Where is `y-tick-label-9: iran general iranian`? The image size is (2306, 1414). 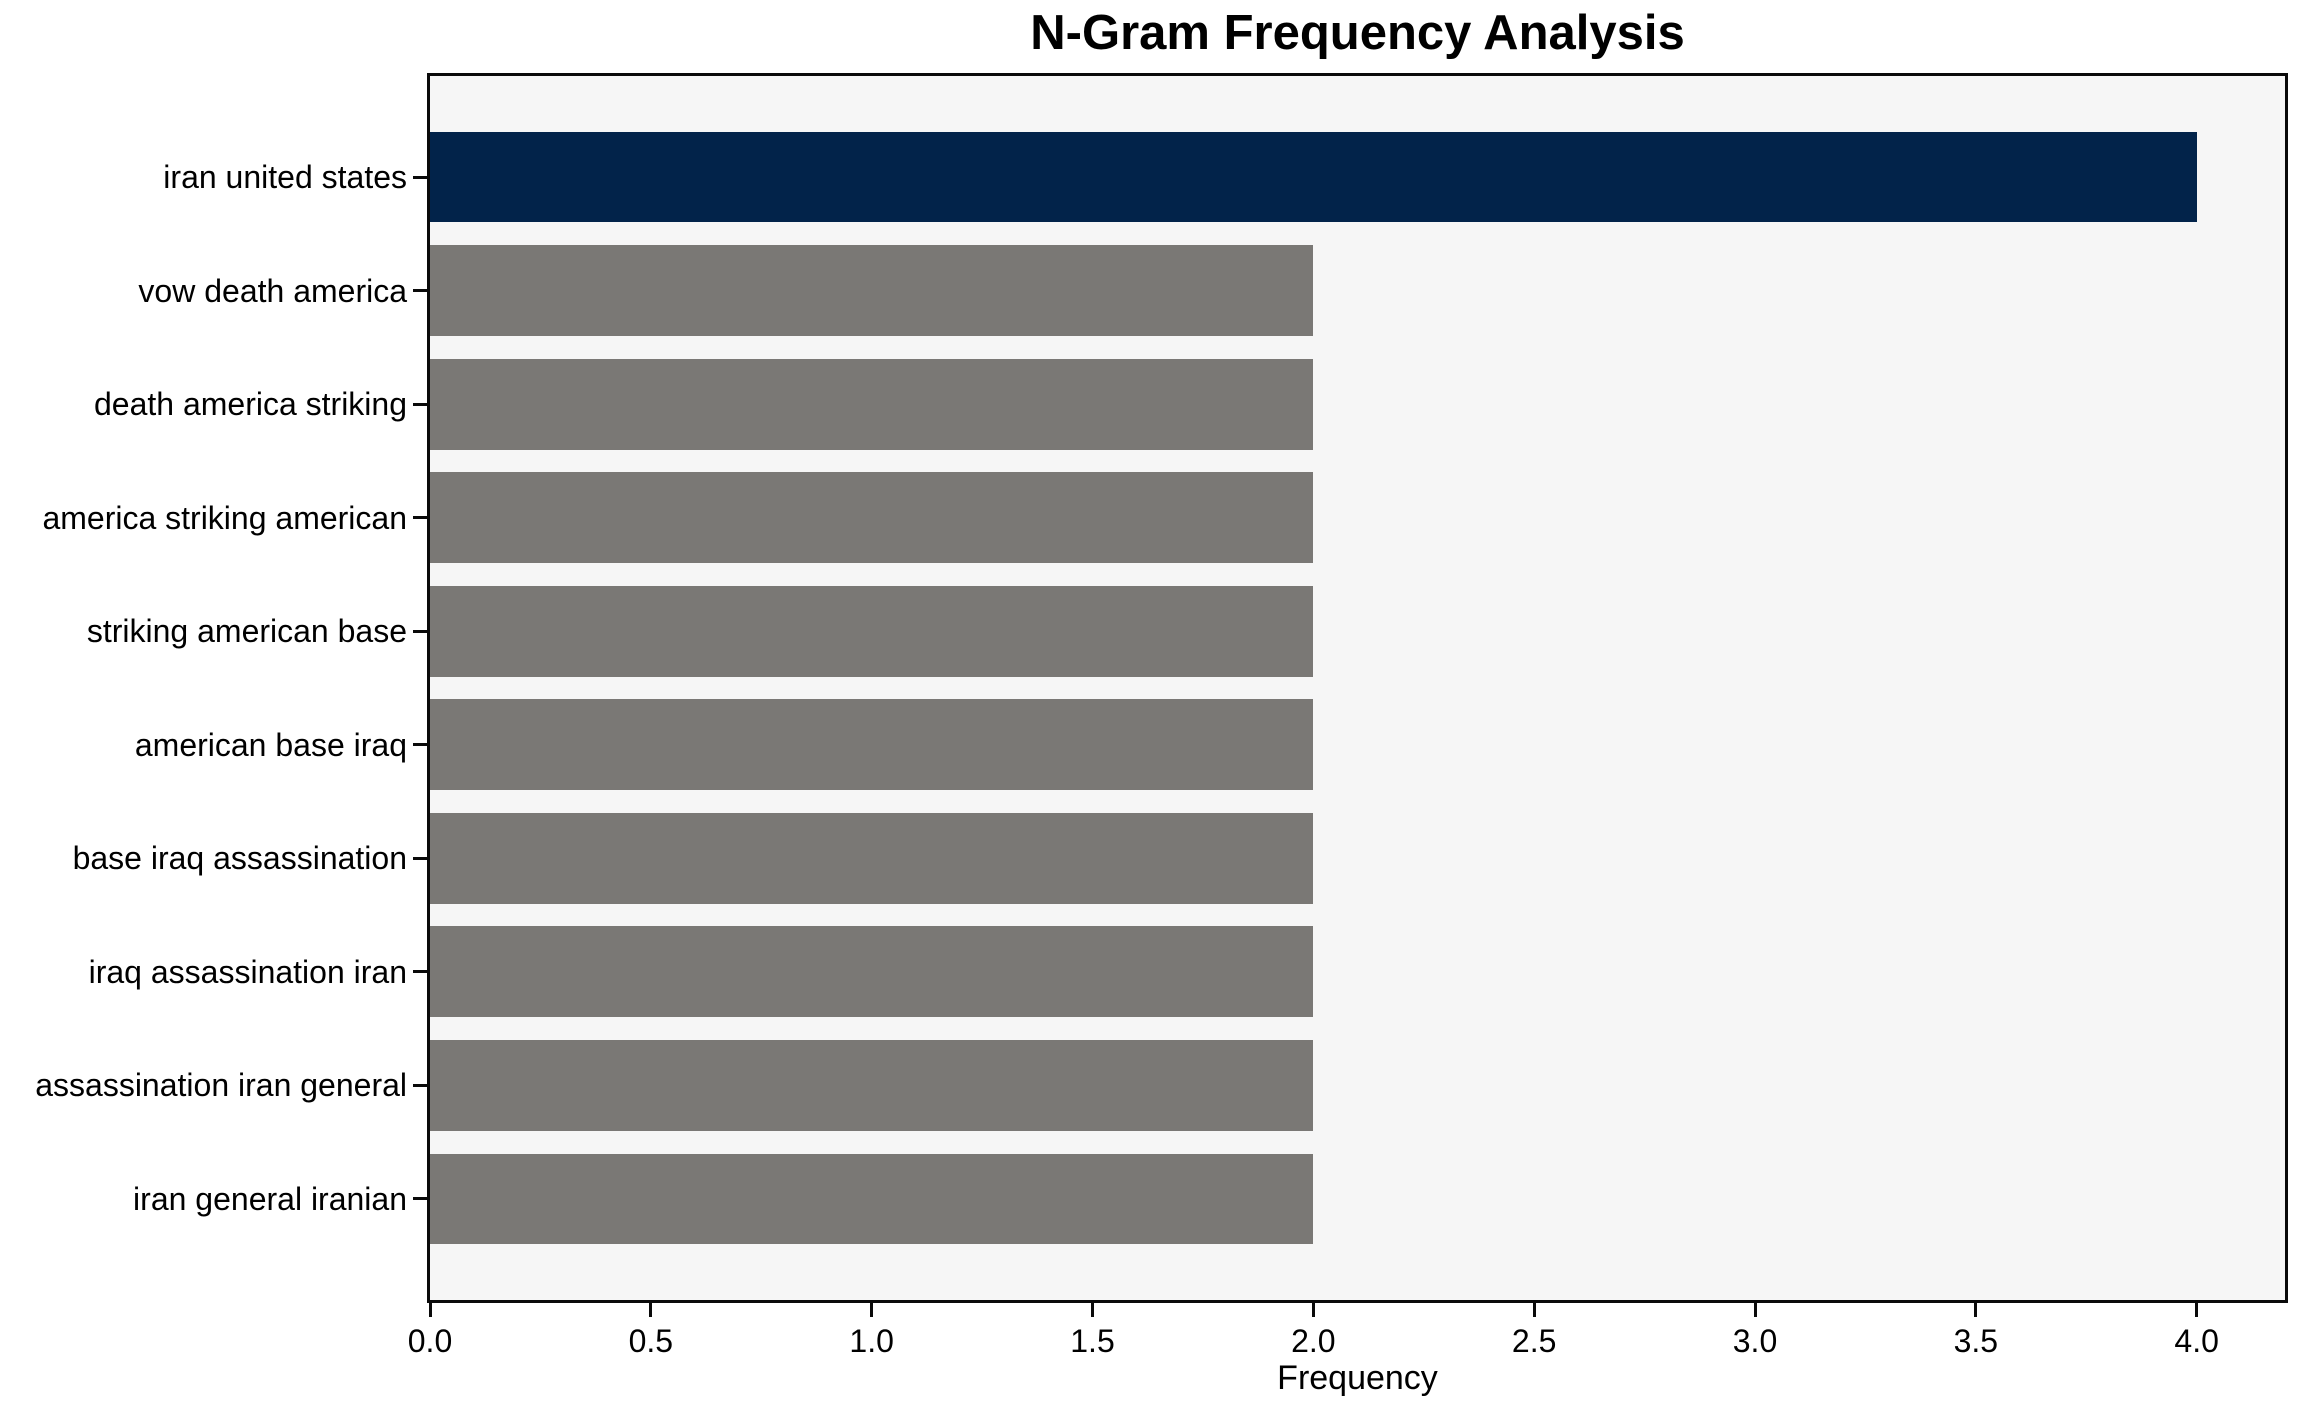 y-tick-label-9: iran general iranian is located at coordinates (270, 1198).